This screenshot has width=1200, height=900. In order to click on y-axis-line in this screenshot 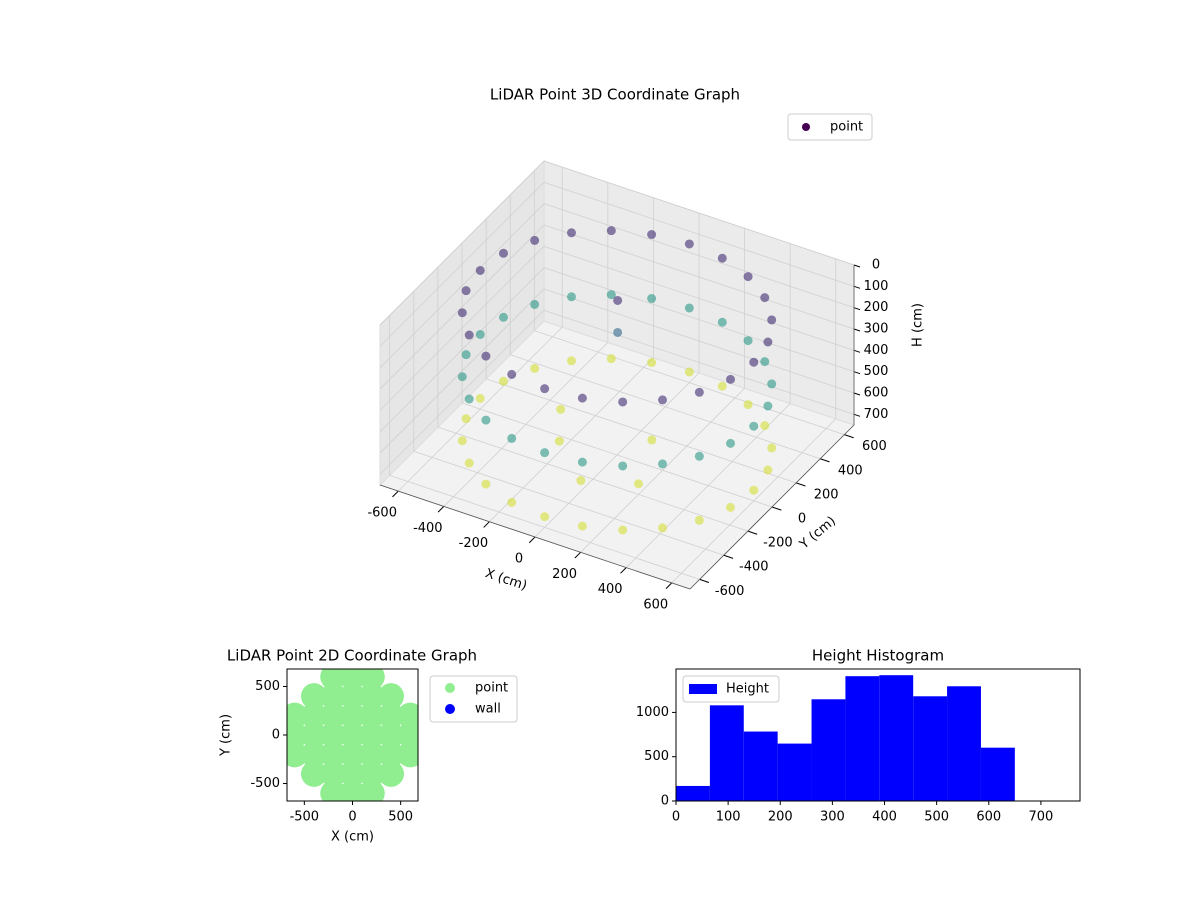, I will do `click(772, 507)`.